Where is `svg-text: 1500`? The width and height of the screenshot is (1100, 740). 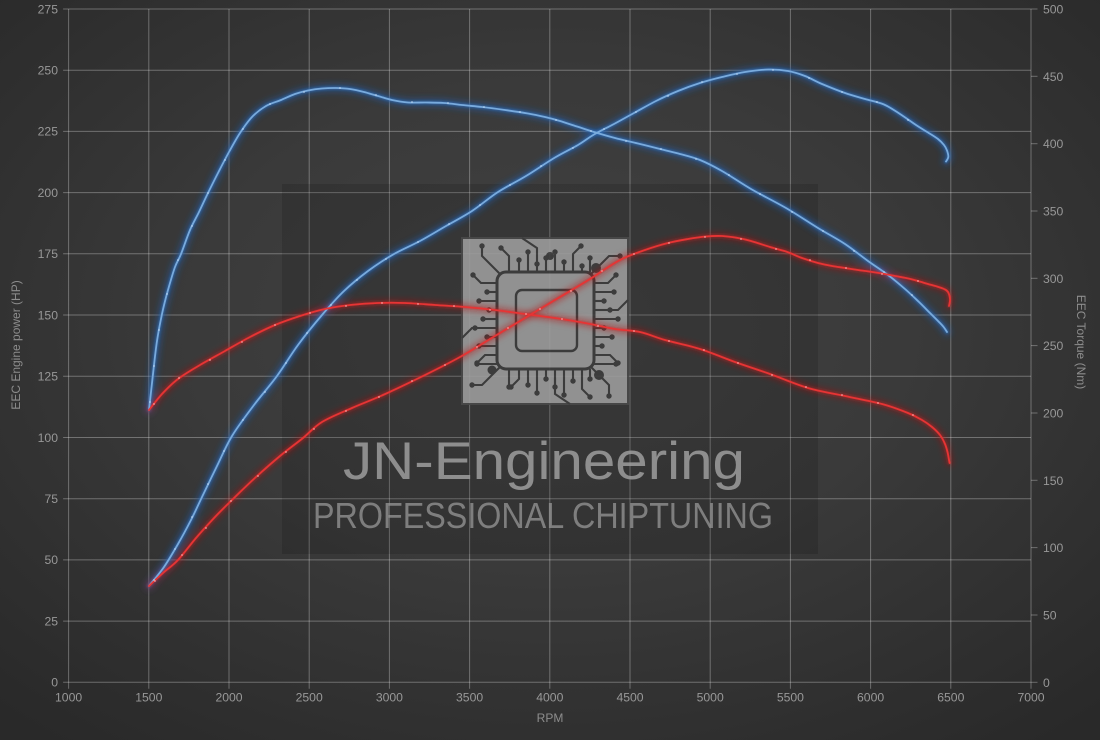 svg-text: 1500 is located at coordinates (148, 698).